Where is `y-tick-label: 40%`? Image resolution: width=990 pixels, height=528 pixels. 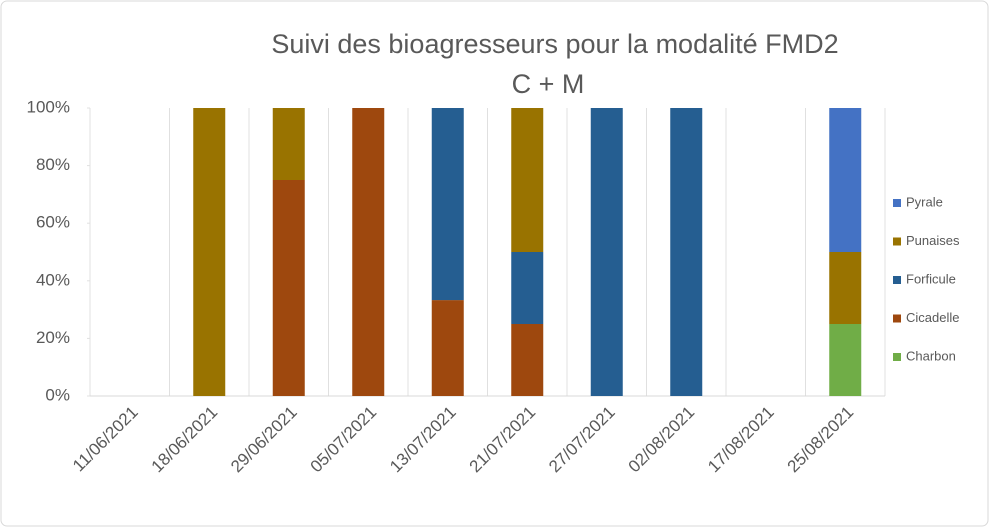
y-tick-label: 40% is located at coordinates (53, 279).